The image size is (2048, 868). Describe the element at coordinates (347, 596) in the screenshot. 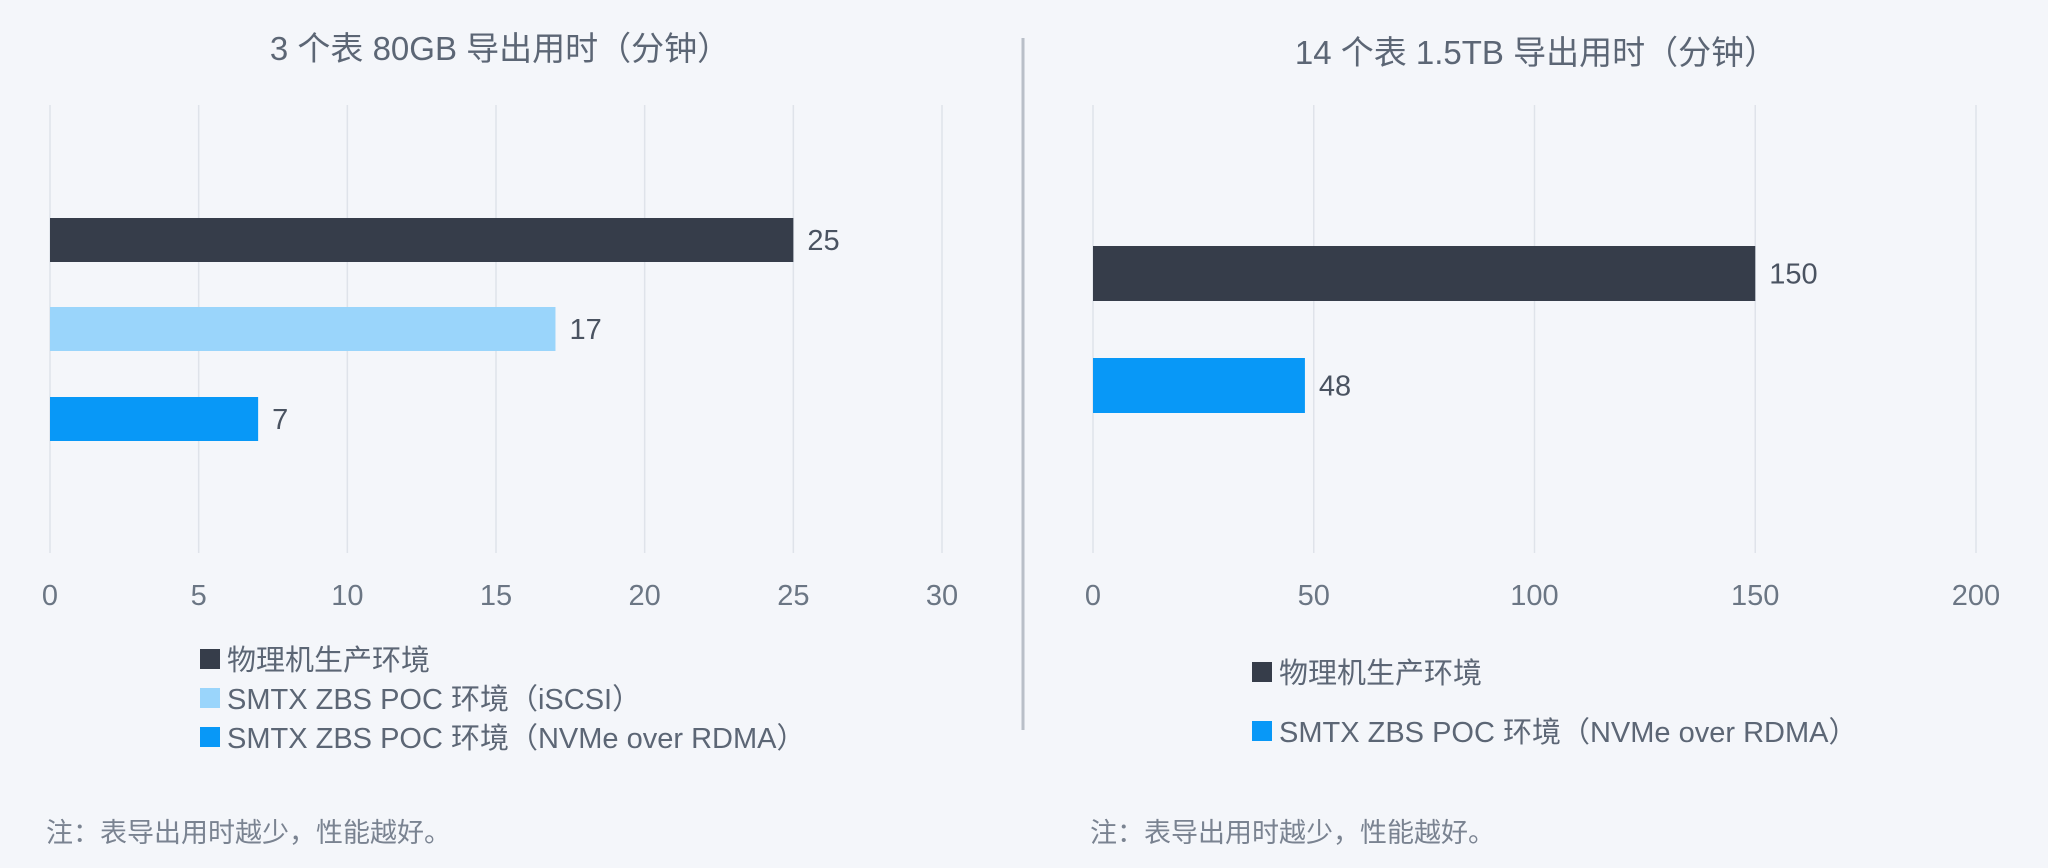

I see `x-tick-label: 10` at that location.